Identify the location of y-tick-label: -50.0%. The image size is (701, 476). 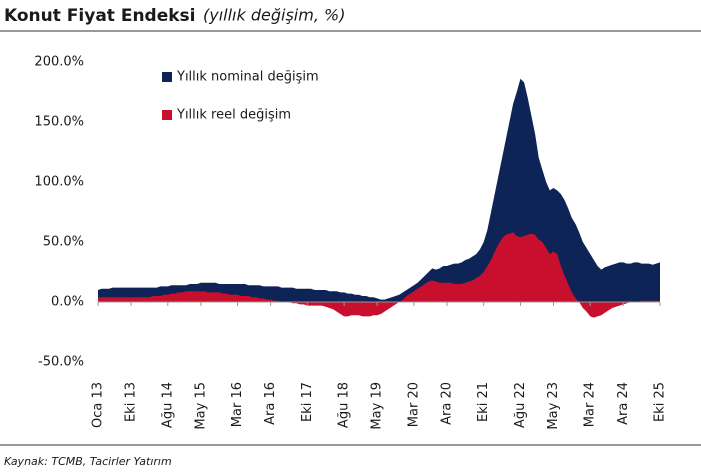
(61, 362).